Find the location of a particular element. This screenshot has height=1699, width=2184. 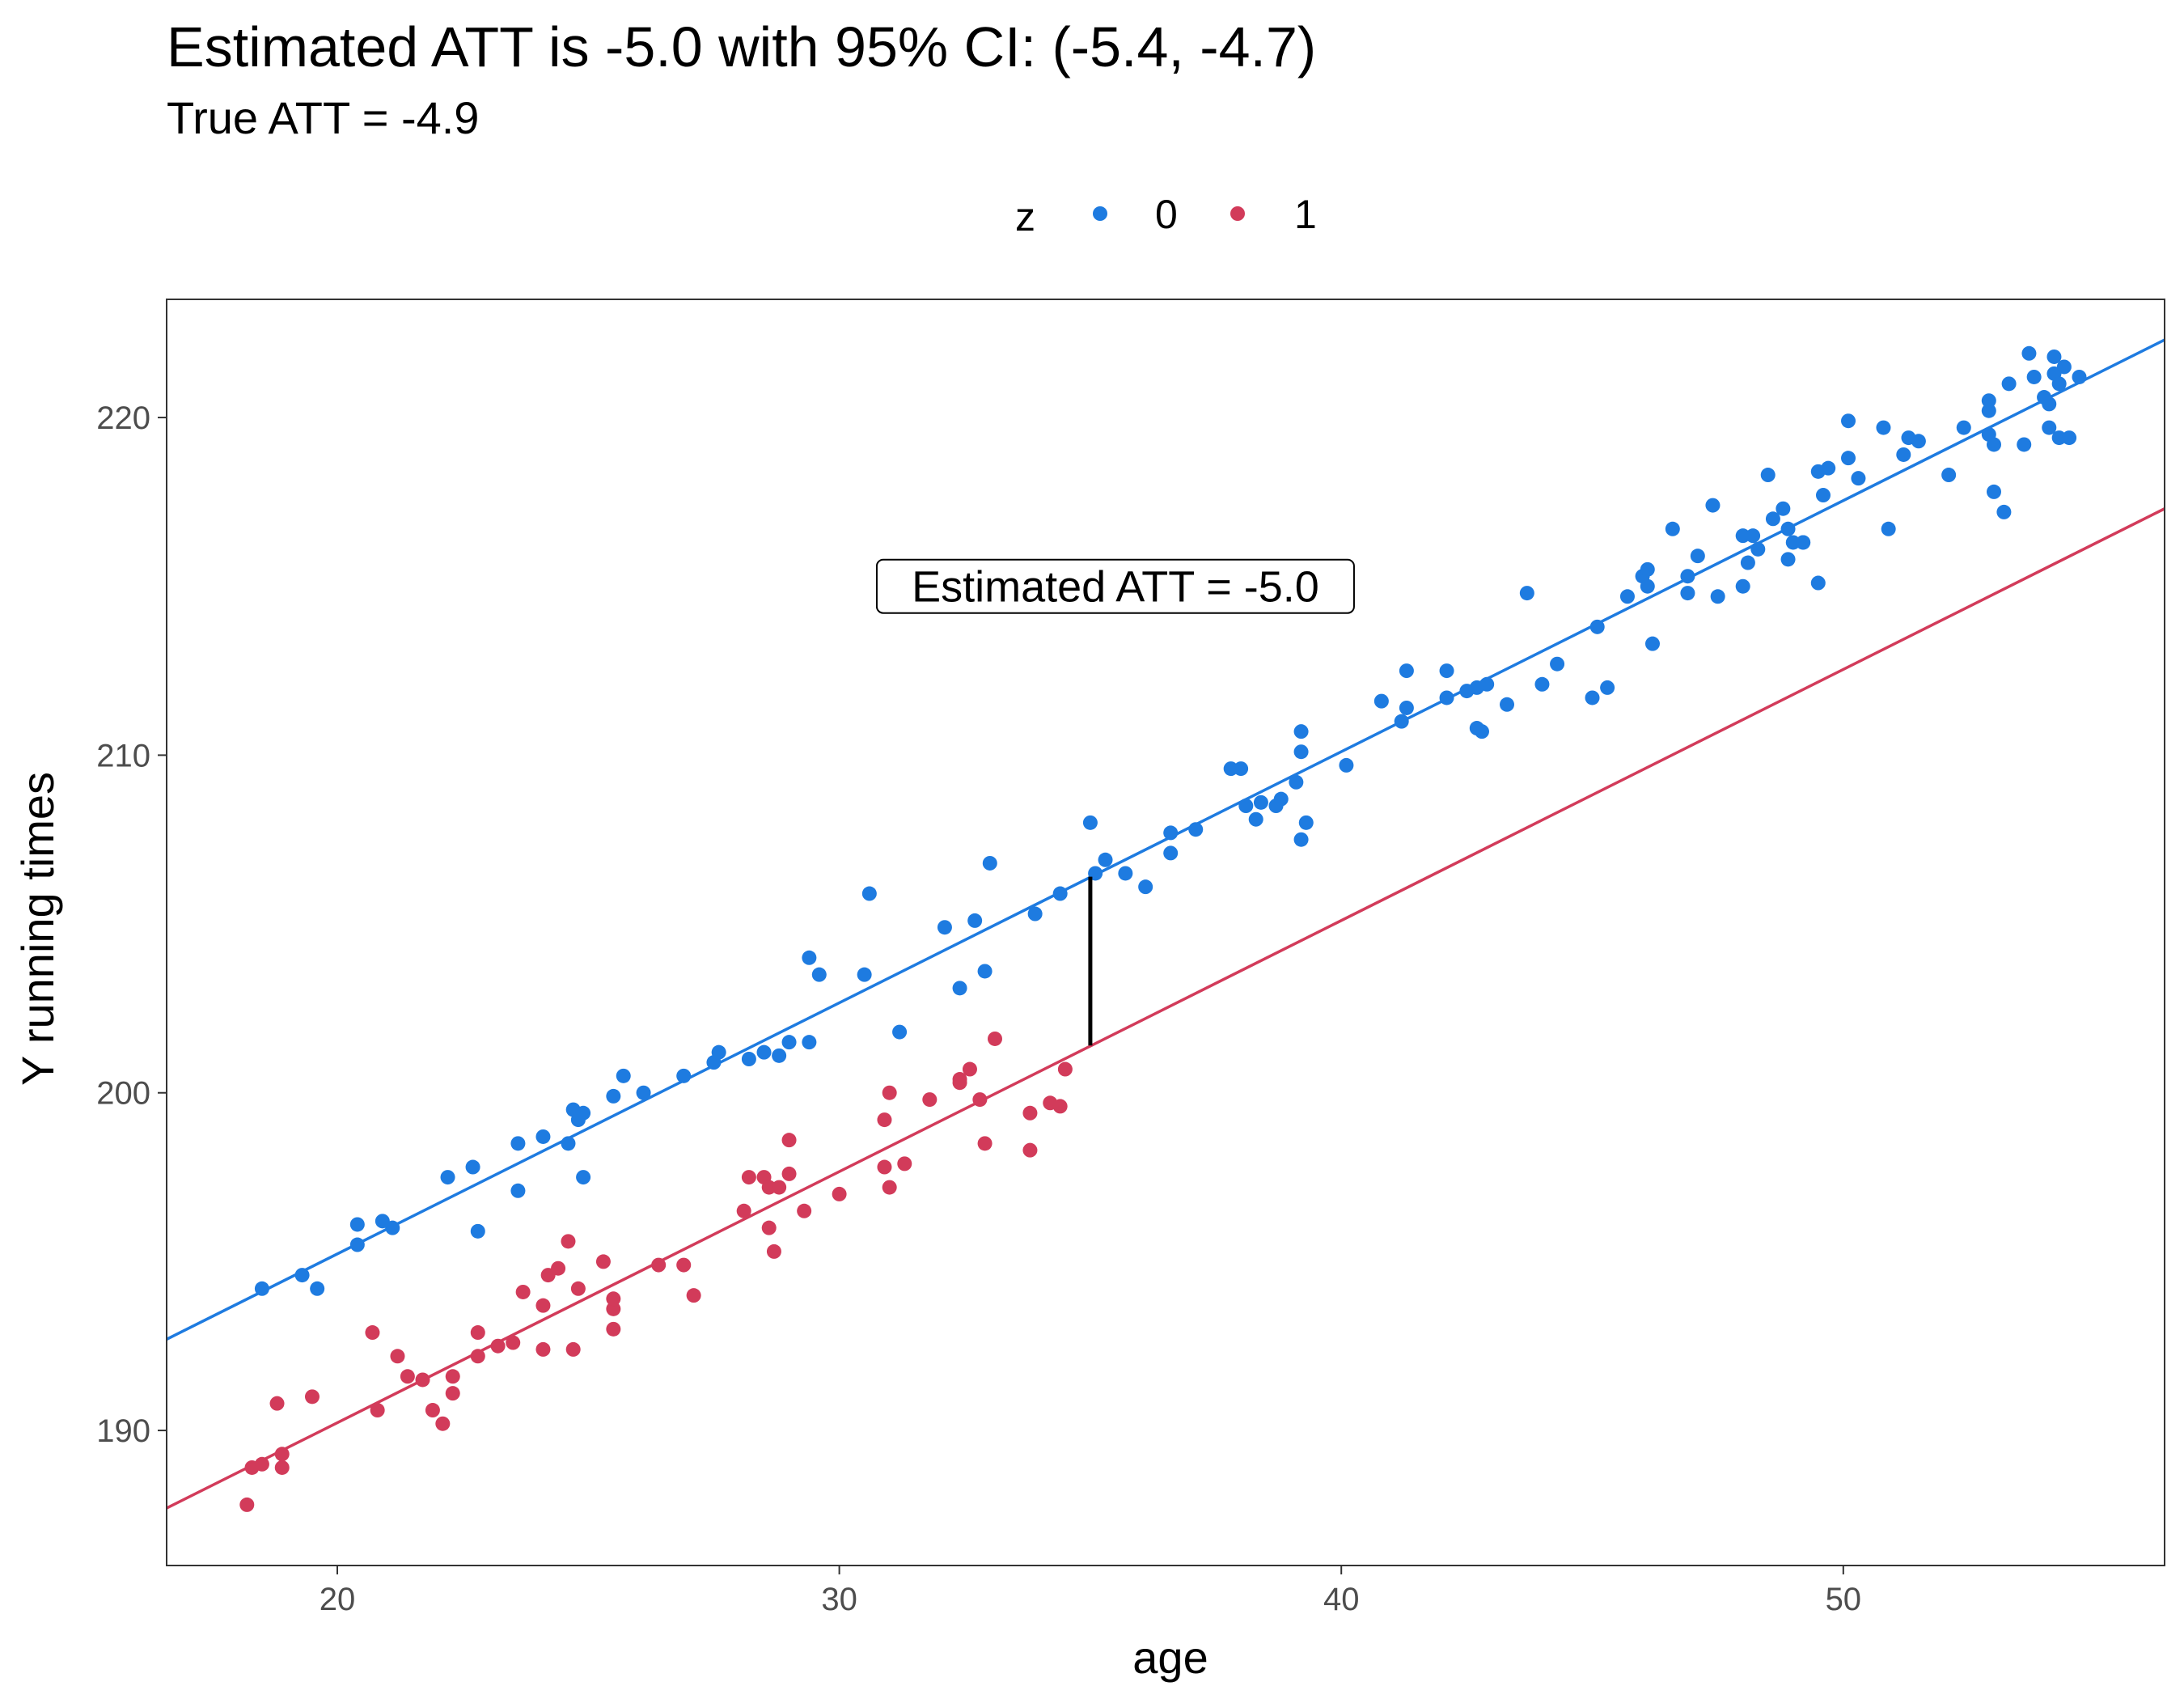

chart-subtitle: True ATT = -4.9 is located at coordinates (323, 117).